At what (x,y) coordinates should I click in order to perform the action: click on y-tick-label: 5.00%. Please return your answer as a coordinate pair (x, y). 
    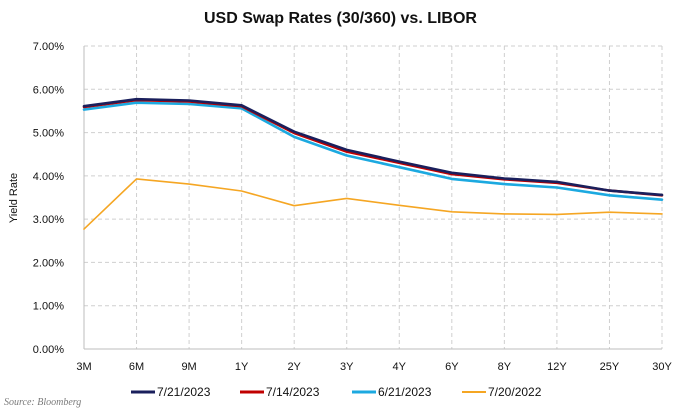
    Looking at the image, I should click on (48, 134).